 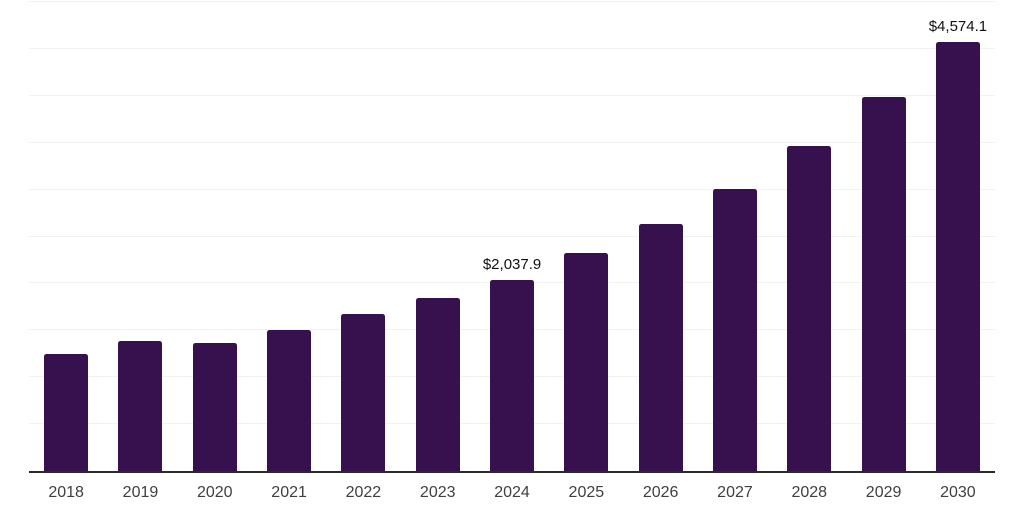 What do you see at coordinates (363, 392) in the screenshot?
I see `bar-2022` at bounding box center [363, 392].